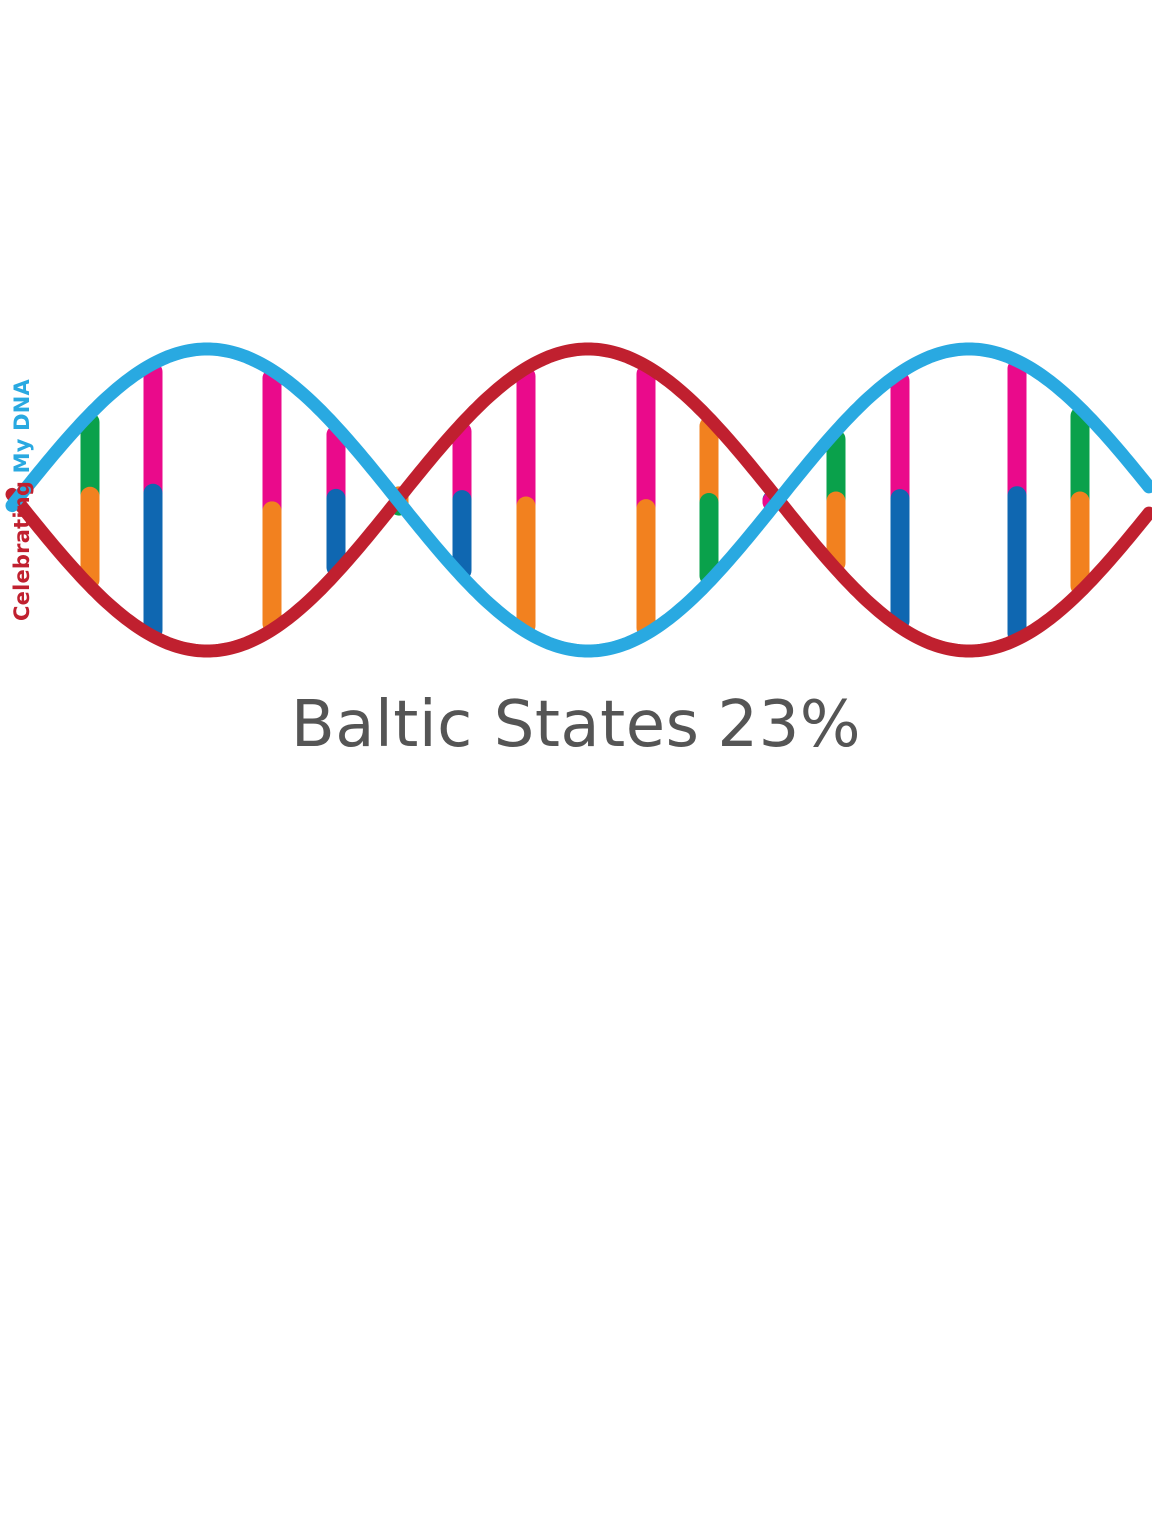  Describe the element at coordinates (22, 426) in the screenshot. I see `brand-word-my-dna: My DNA` at that location.